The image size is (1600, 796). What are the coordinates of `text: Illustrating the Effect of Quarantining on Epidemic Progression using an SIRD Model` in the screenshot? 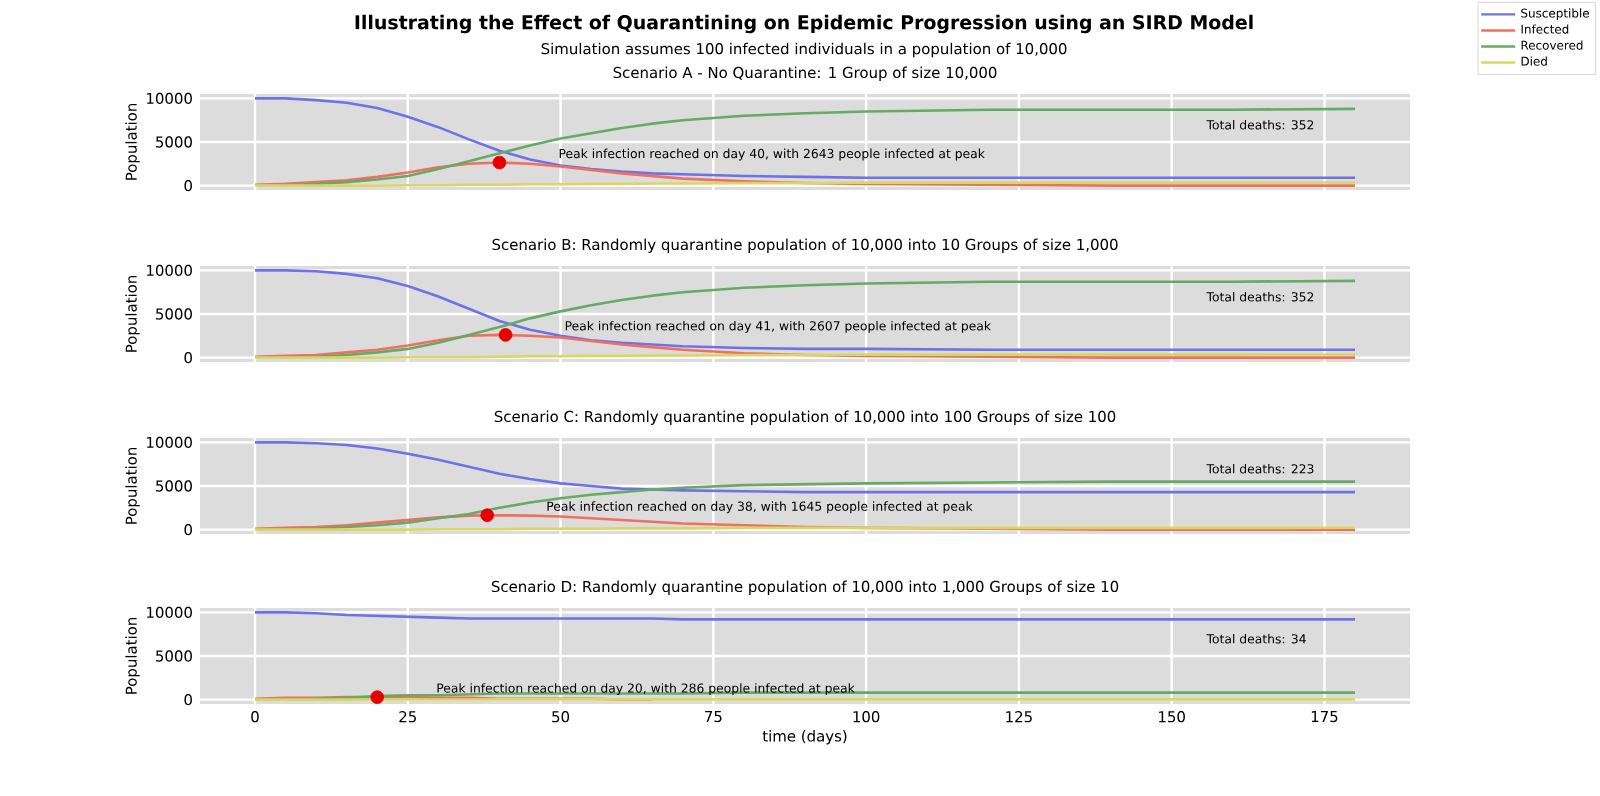 It's located at (804, 24).